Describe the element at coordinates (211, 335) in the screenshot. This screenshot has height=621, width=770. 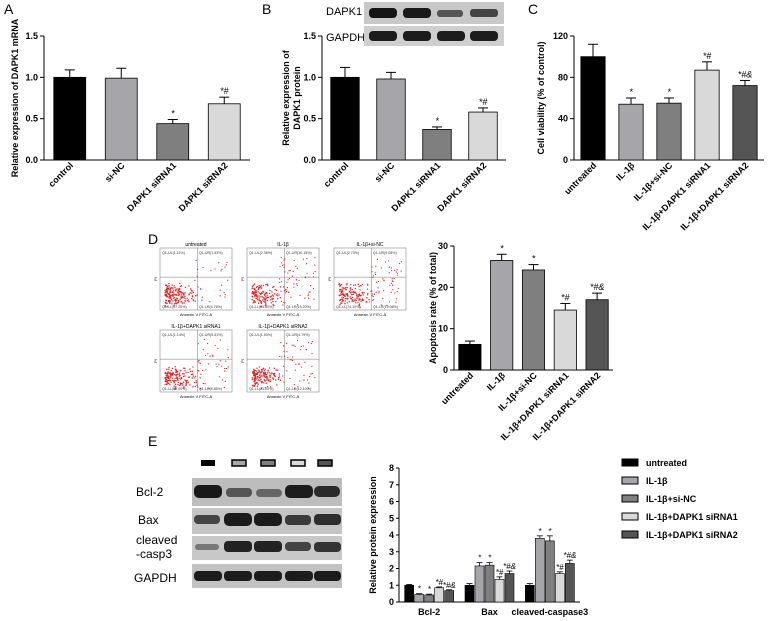
I see `flow-quadrant-label: Q1-UR(5.51%)` at that location.